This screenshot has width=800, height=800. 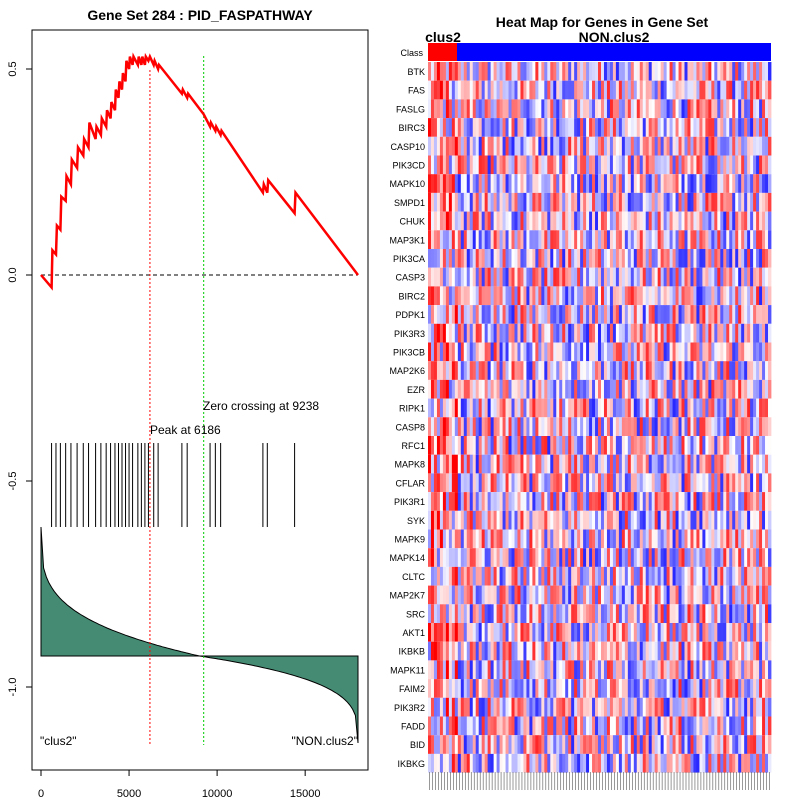 What do you see at coordinates (41, 794) in the screenshot?
I see `x-tick-label: 0` at bounding box center [41, 794].